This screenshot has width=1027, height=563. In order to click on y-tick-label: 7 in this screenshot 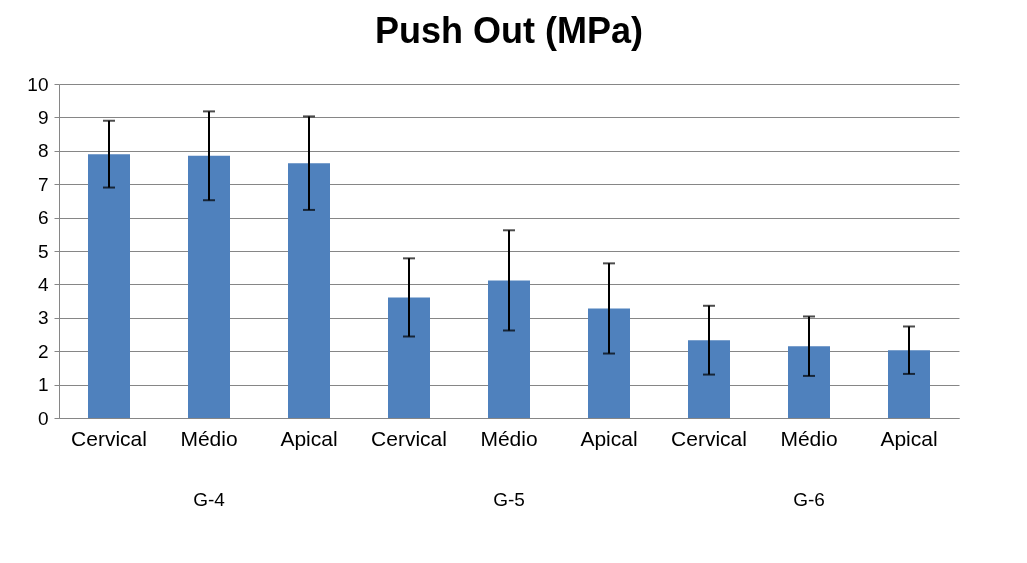, I will do `click(43, 184)`.